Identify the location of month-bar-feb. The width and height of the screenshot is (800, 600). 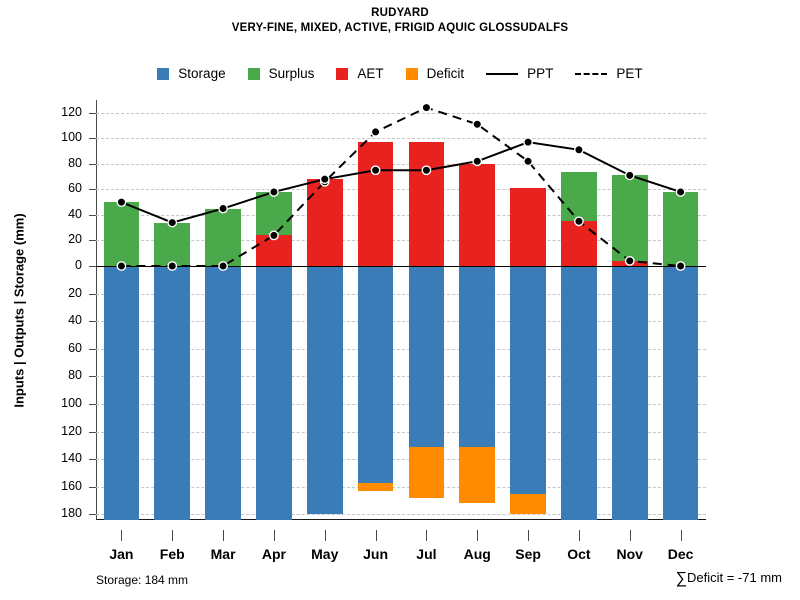
(172, 310).